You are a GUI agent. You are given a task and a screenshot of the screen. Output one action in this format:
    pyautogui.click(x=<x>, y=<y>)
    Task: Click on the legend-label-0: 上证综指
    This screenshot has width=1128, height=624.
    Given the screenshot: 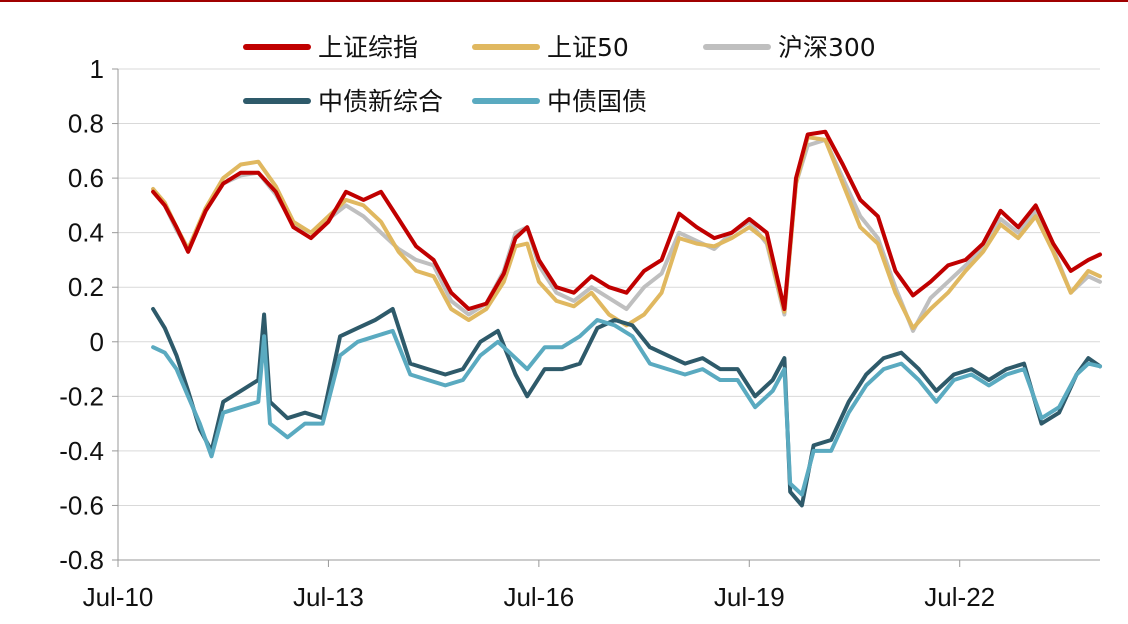 What is the action you would take?
    pyautogui.click(x=368, y=47)
    